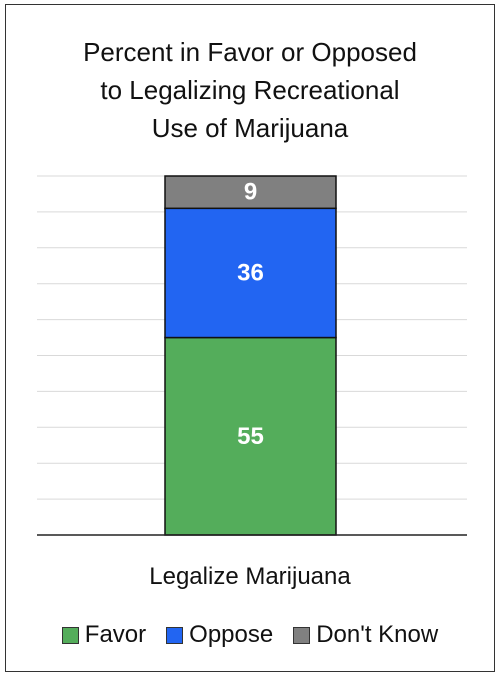 The width and height of the screenshot is (502, 678). What do you see at coordinates (231, 634) in the screenshot?
I see `legend-label-oppose: Oppose` at bounding box center [231, 634].